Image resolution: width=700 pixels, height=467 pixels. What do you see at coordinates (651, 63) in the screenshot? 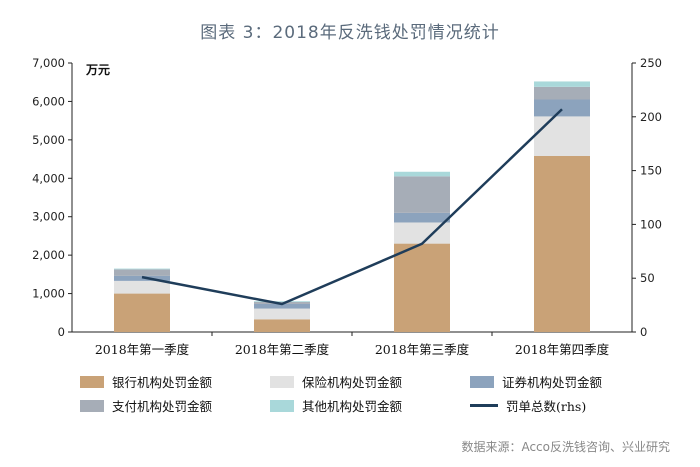
I see `right-tick-label: 250` at bounding box center [651, 63].